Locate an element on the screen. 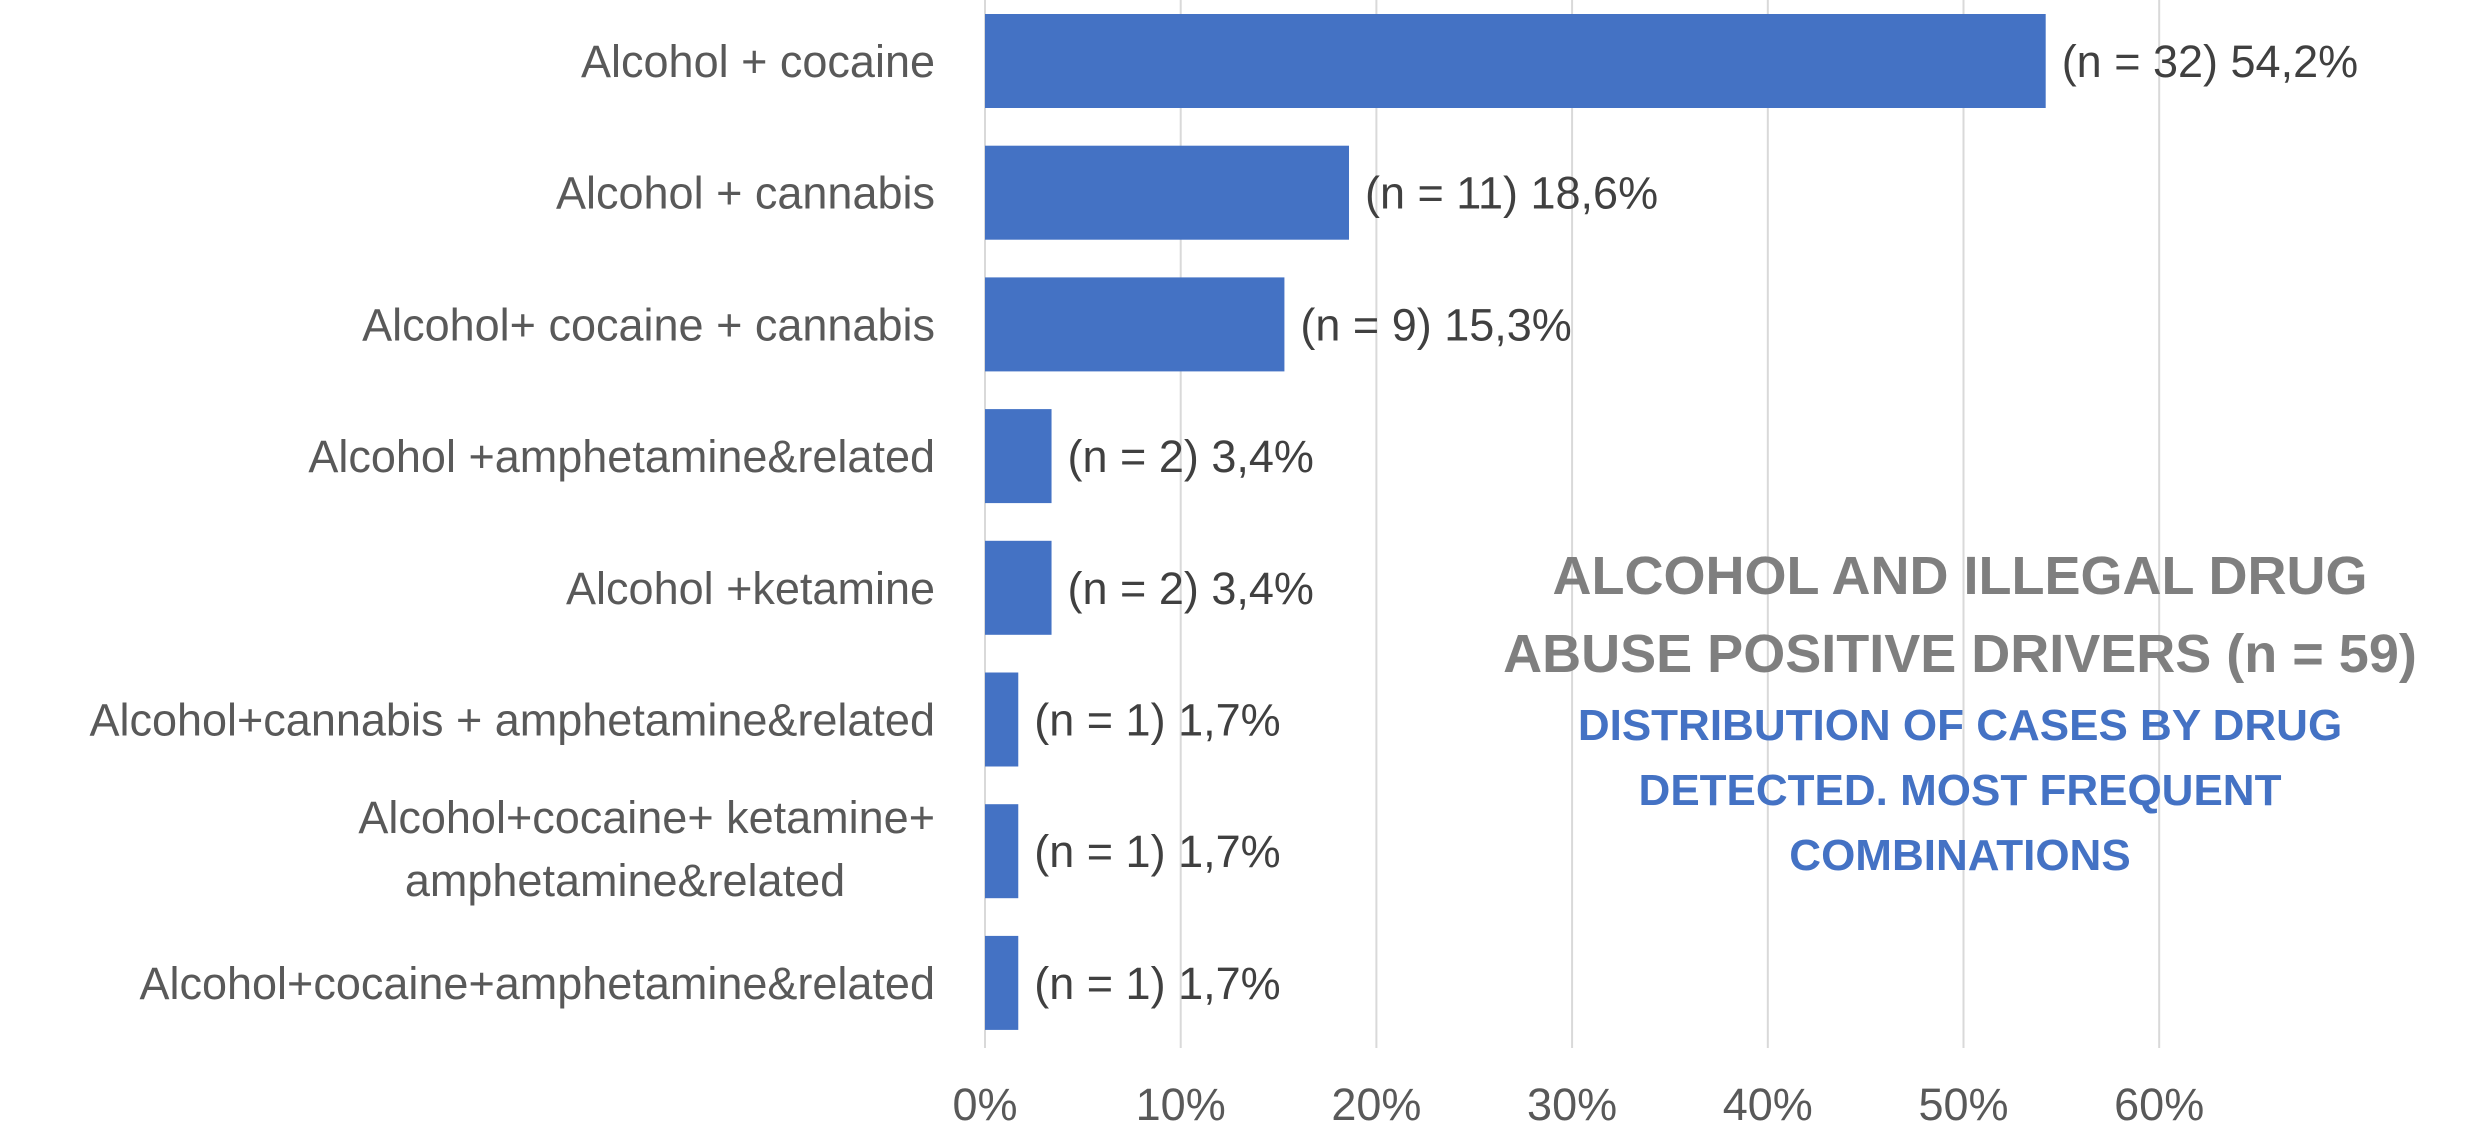  chart-subtitle-line: COMBINATIONS is located at coordinates (1959, 855).